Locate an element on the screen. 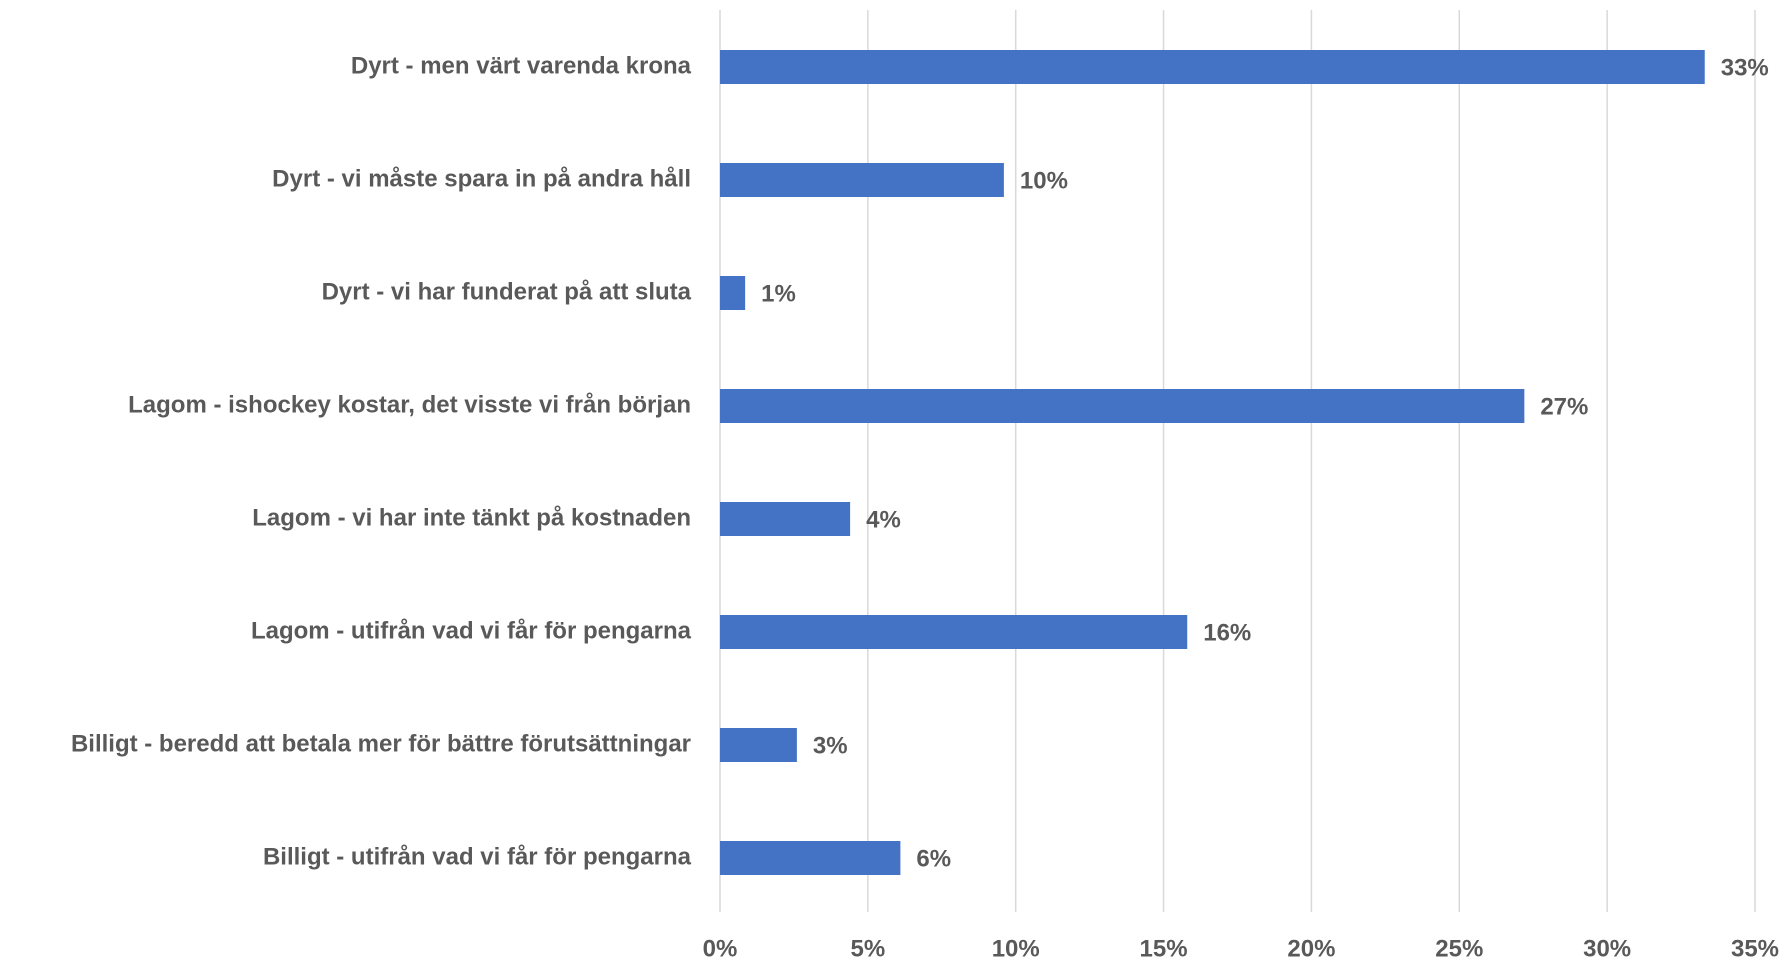 This screenshot has height=964, width=1787. y-tick-label: Dyrt - men värt varenda krona is located at coordinates (521, 65).